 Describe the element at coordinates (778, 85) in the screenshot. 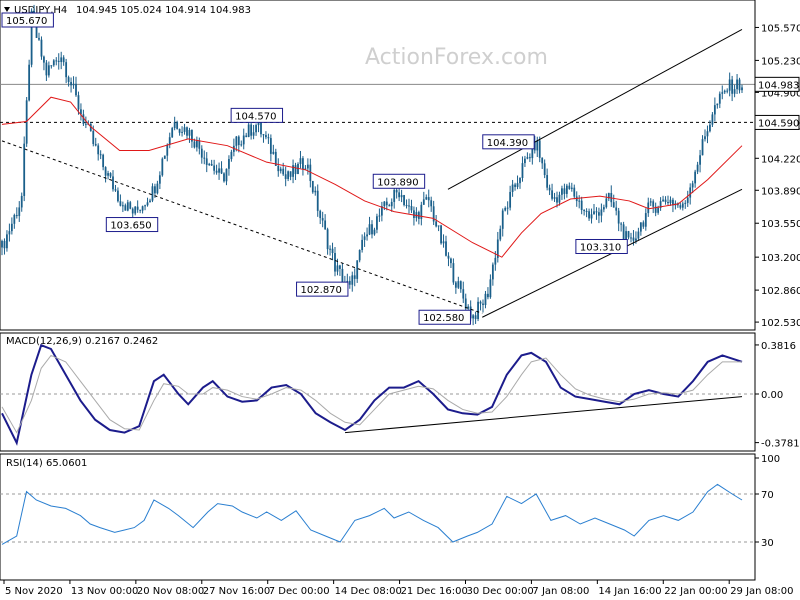

I see `price-tag-label: 104.983` at that location.